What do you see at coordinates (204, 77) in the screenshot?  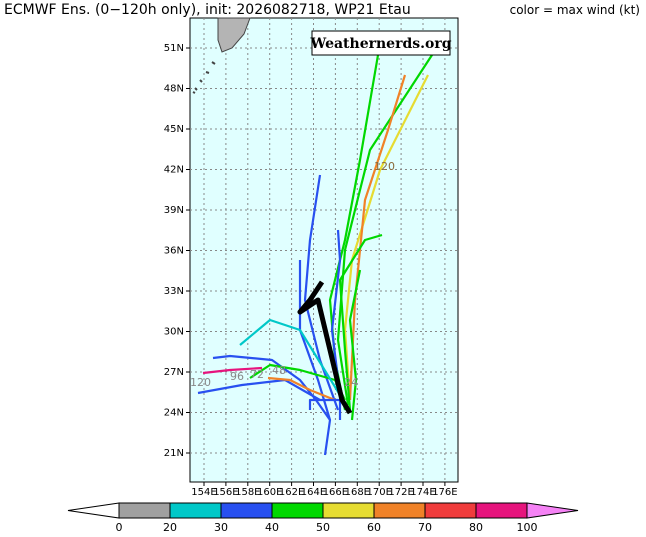 I see `islands` at bounding box center [204, 77].